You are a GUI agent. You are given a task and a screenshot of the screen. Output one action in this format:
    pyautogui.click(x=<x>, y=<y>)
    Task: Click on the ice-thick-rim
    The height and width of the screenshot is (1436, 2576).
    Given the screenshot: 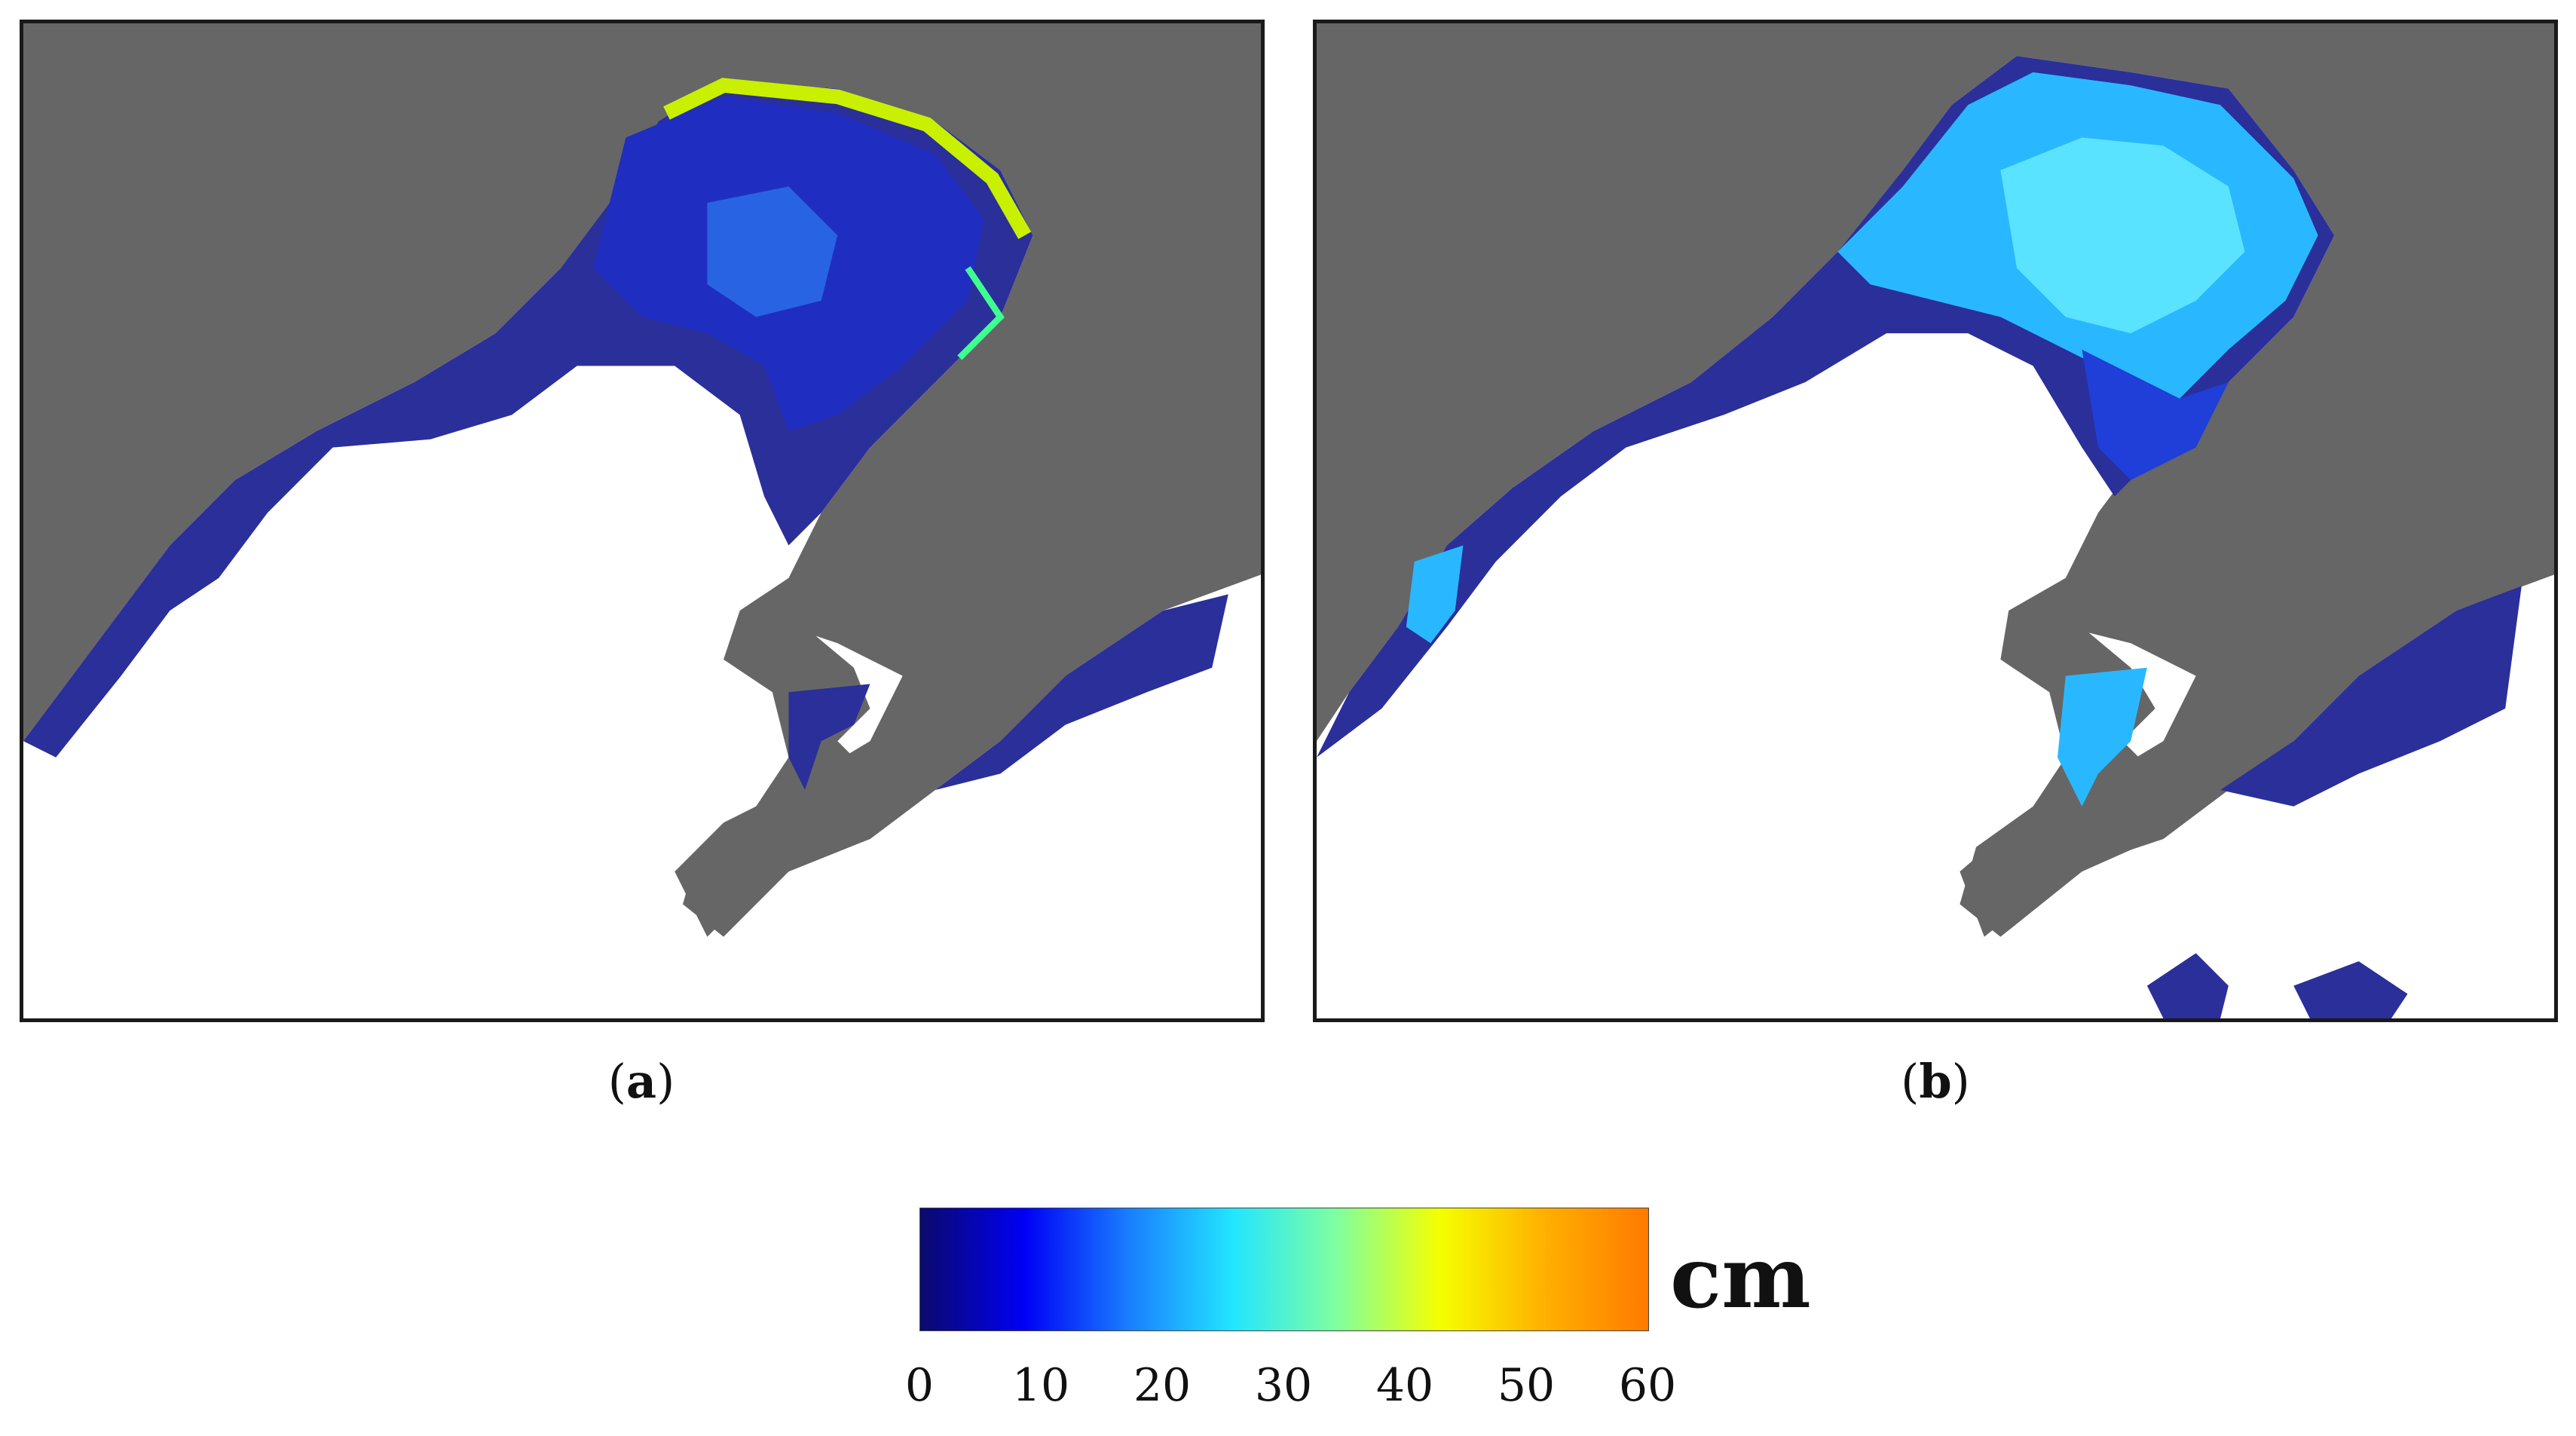 What is the action you would take?
    pyautogui.click(x=847, y=159)
    